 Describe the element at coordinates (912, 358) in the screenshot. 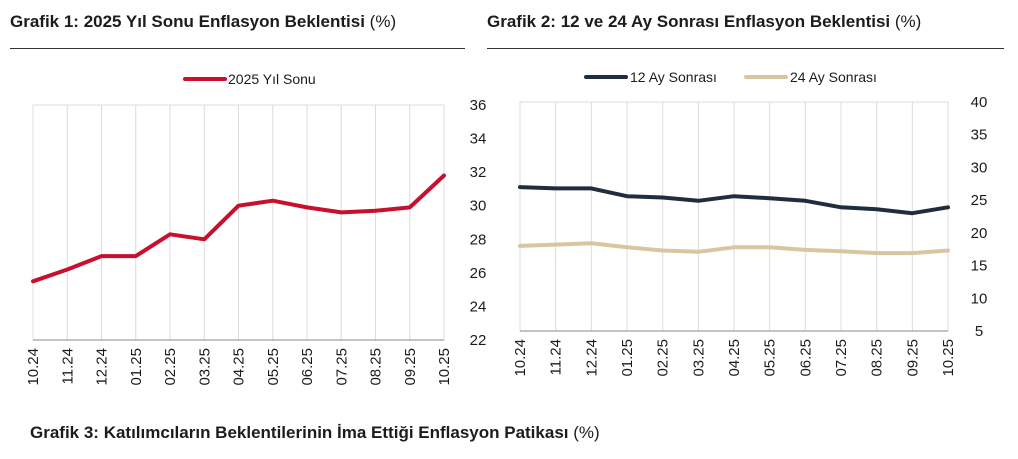

I see `chart2-x-tick-label: 09.25` at that location.